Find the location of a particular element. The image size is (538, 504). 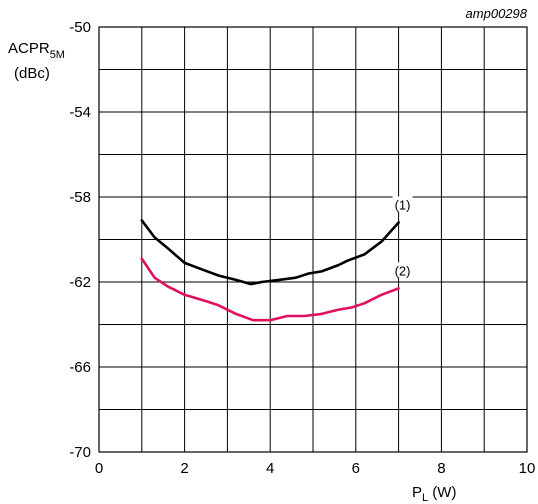

y-tick-label: -62 is located at coordinates (80, 282).